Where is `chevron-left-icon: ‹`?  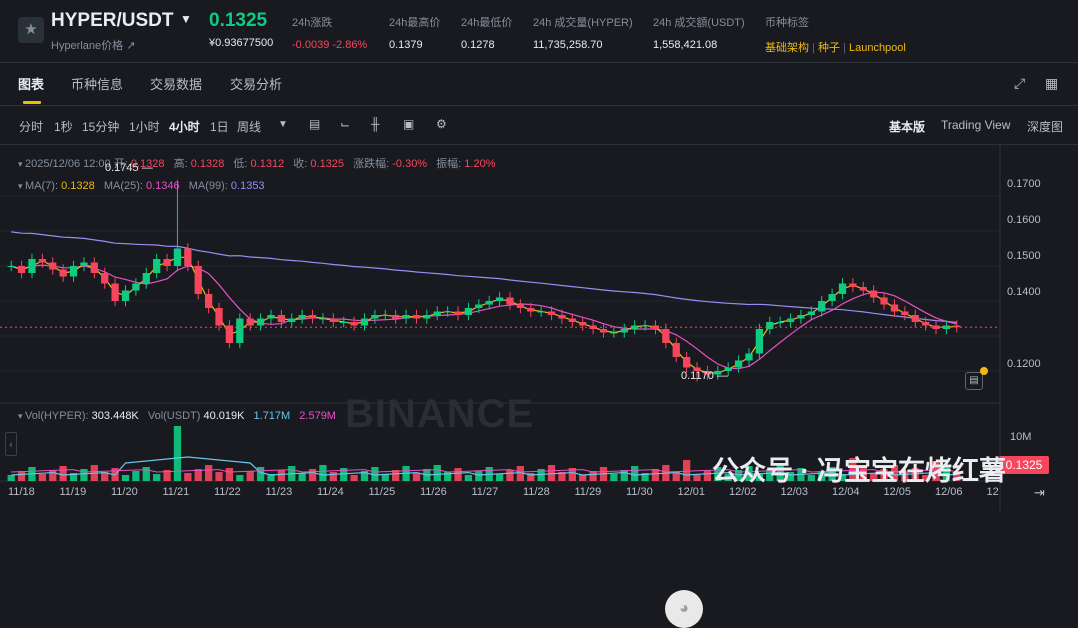
chevron-left-icon: ‹ is located at coordinates (11, 444).